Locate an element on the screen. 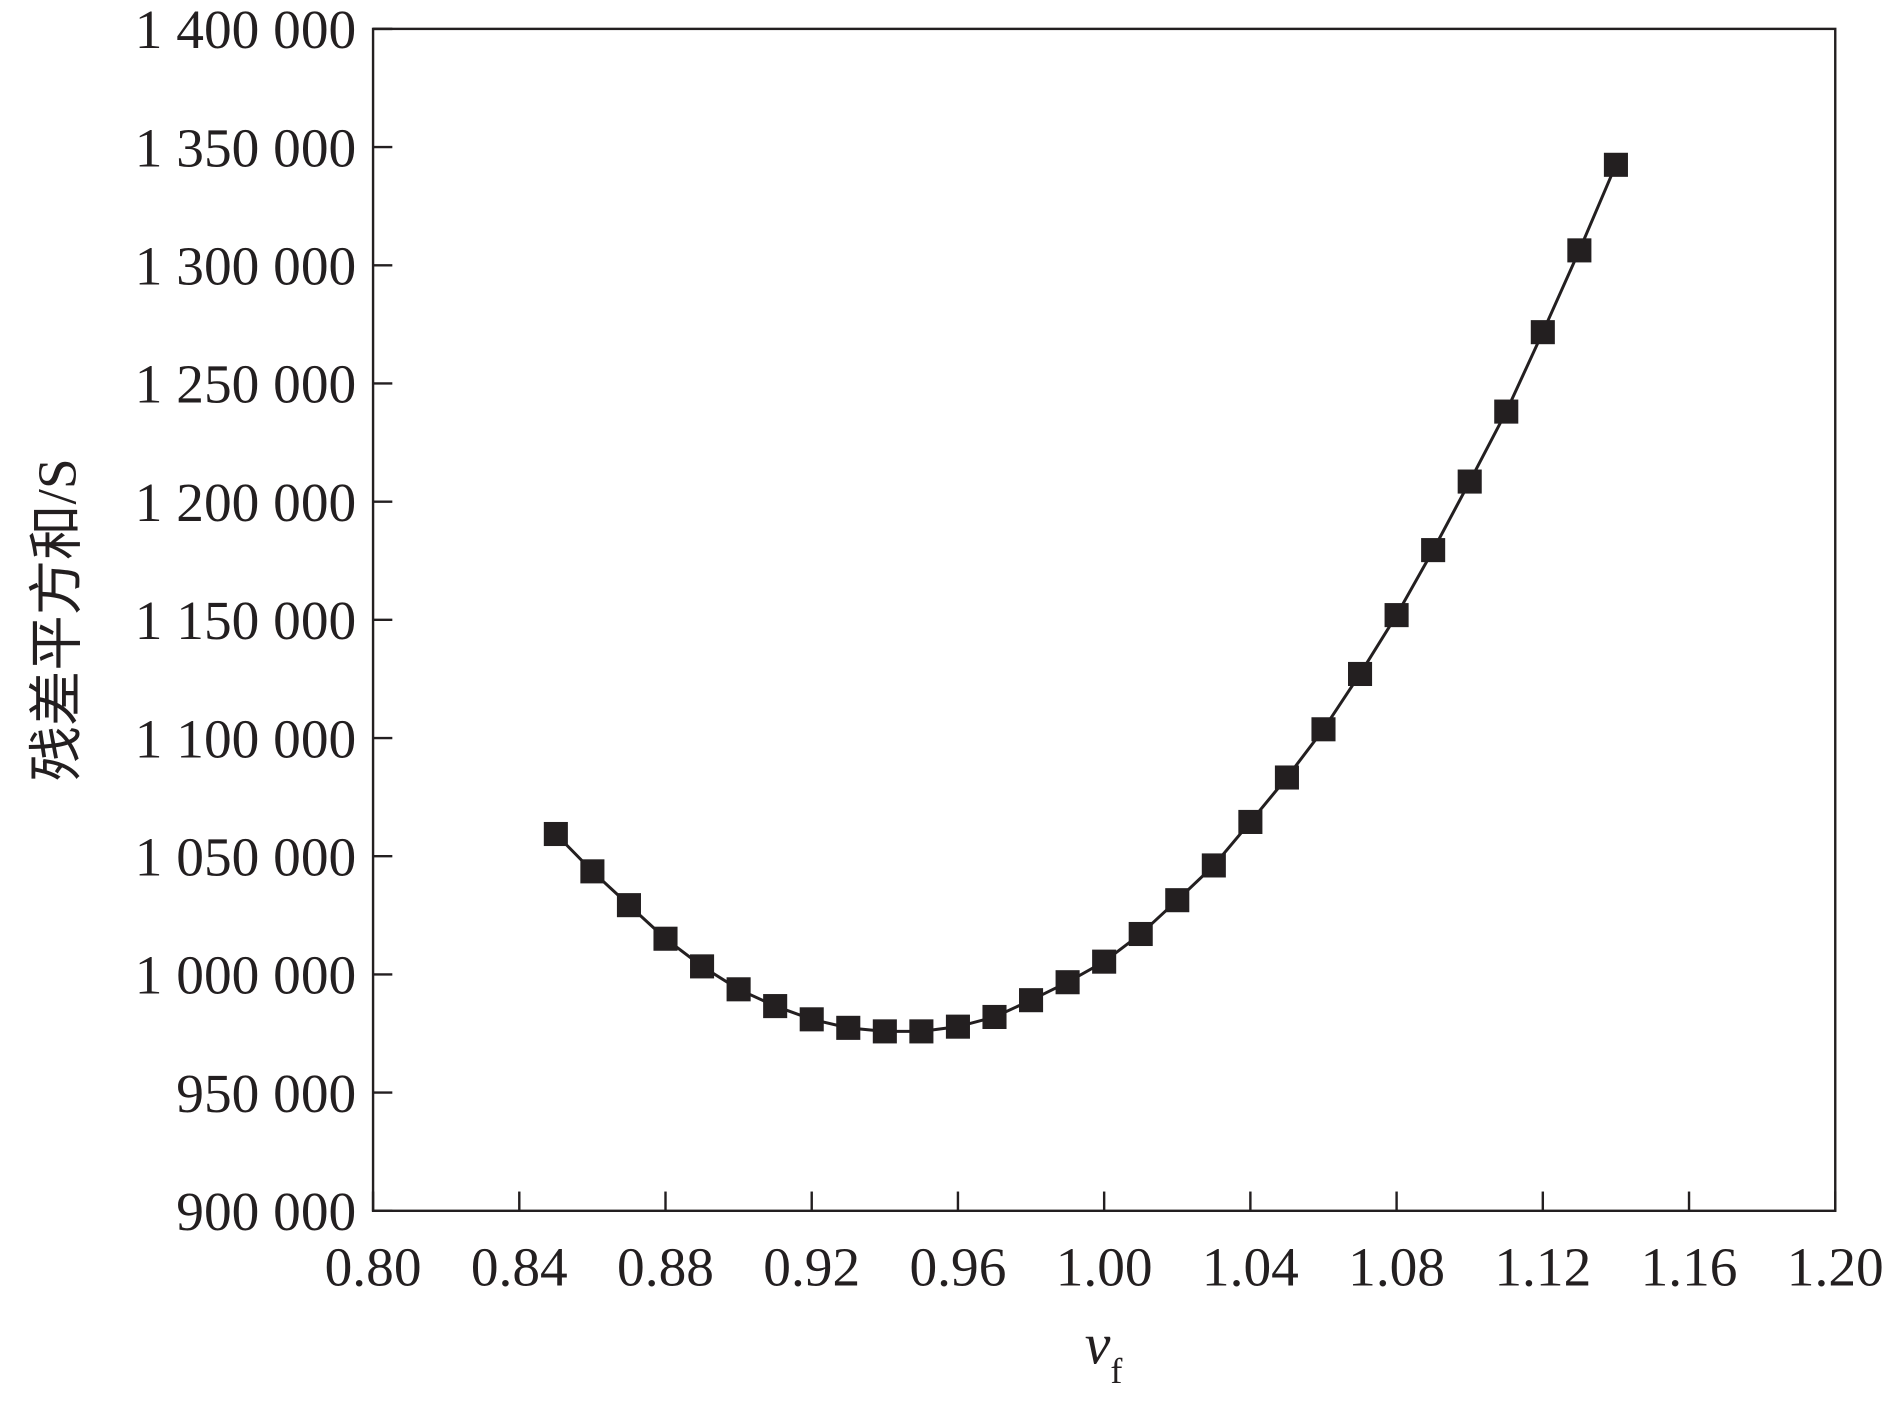 The image size is (1887, 1413). y-tick-label: 1 350 000 is located at coordinates (245, 147).